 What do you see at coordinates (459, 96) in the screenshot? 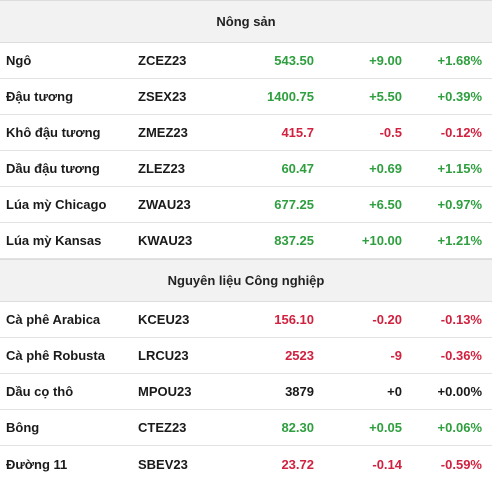
I see `commodity-change-percent: +0.39%` at bounding box center [459, 96].